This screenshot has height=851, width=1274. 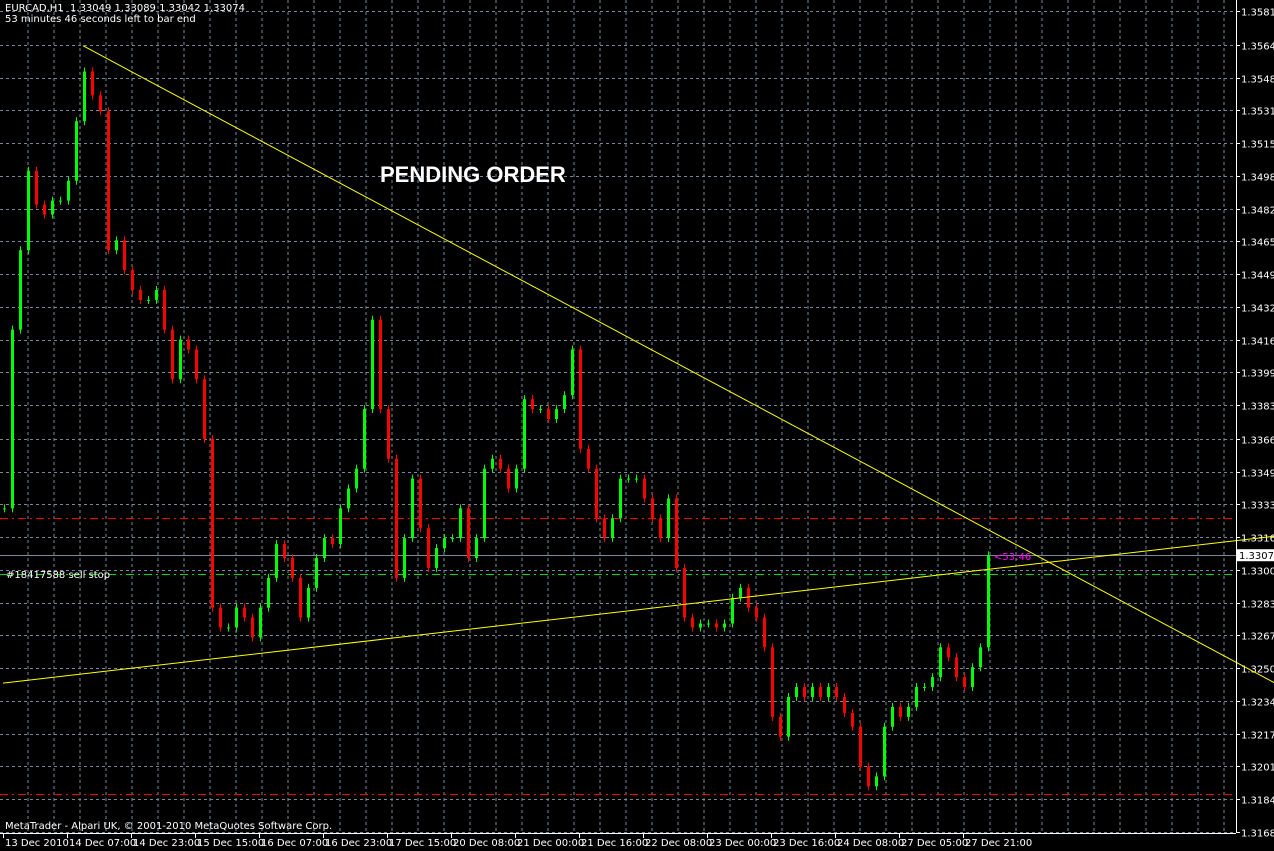 What do you see at coordinates (1257, 670) in the screenshot?
I see `y-tick-label: 1.32505` at bounding box center [1257, 670].